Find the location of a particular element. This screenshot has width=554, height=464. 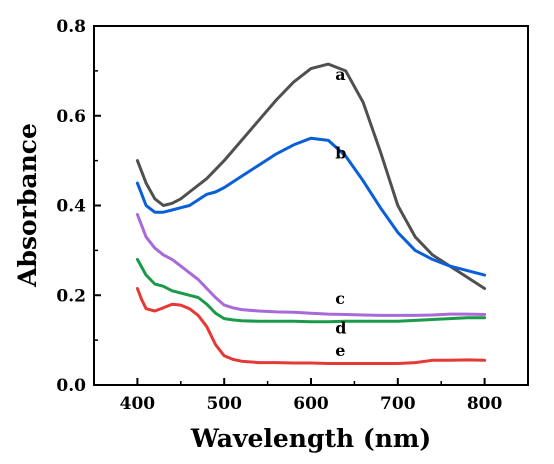

x-tick-label: 500 is located at coordinates (224, 404).